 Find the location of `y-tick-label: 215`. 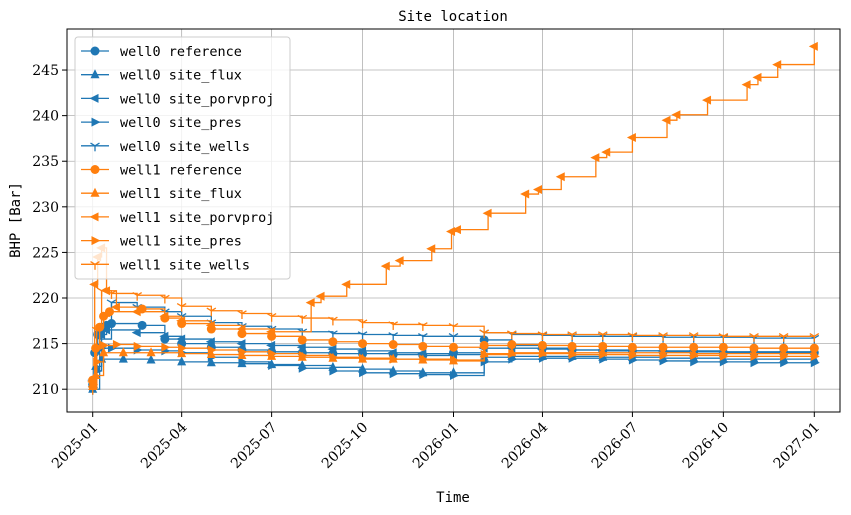

y-tick-label: 215 is located at coordinates (45, 345).